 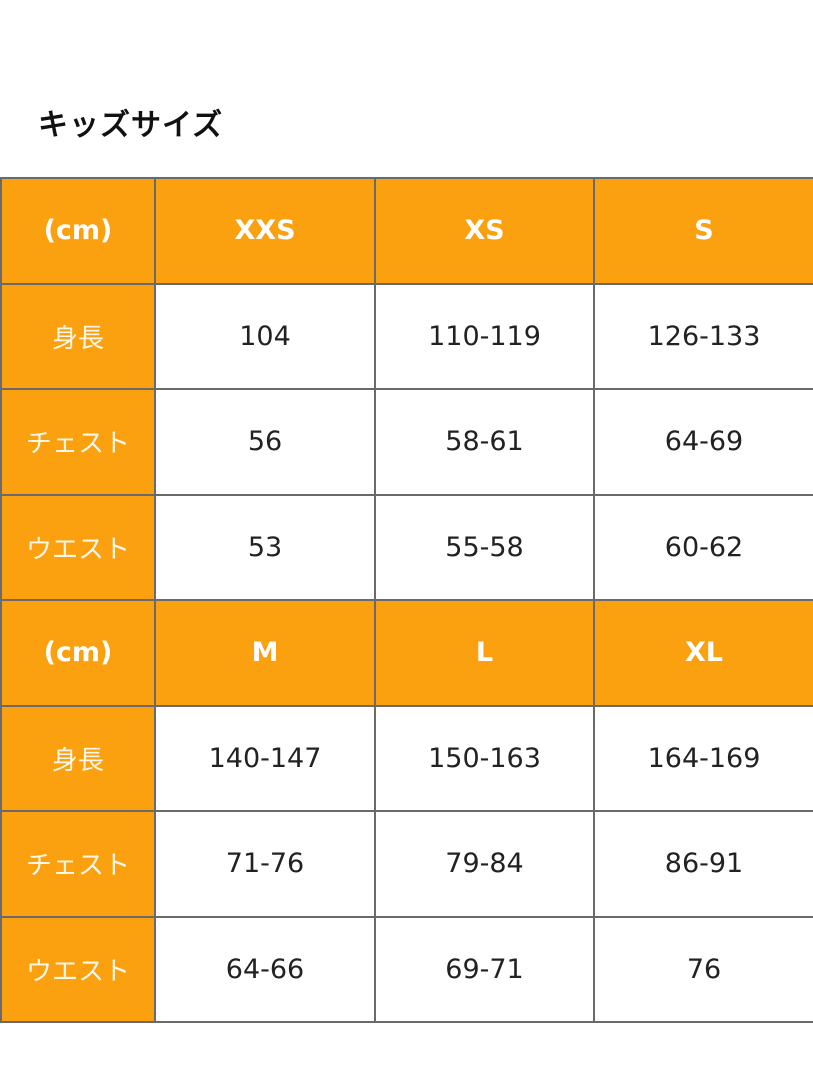 I want to click on size-header-cell: XXS, so click(x=265, y=231).